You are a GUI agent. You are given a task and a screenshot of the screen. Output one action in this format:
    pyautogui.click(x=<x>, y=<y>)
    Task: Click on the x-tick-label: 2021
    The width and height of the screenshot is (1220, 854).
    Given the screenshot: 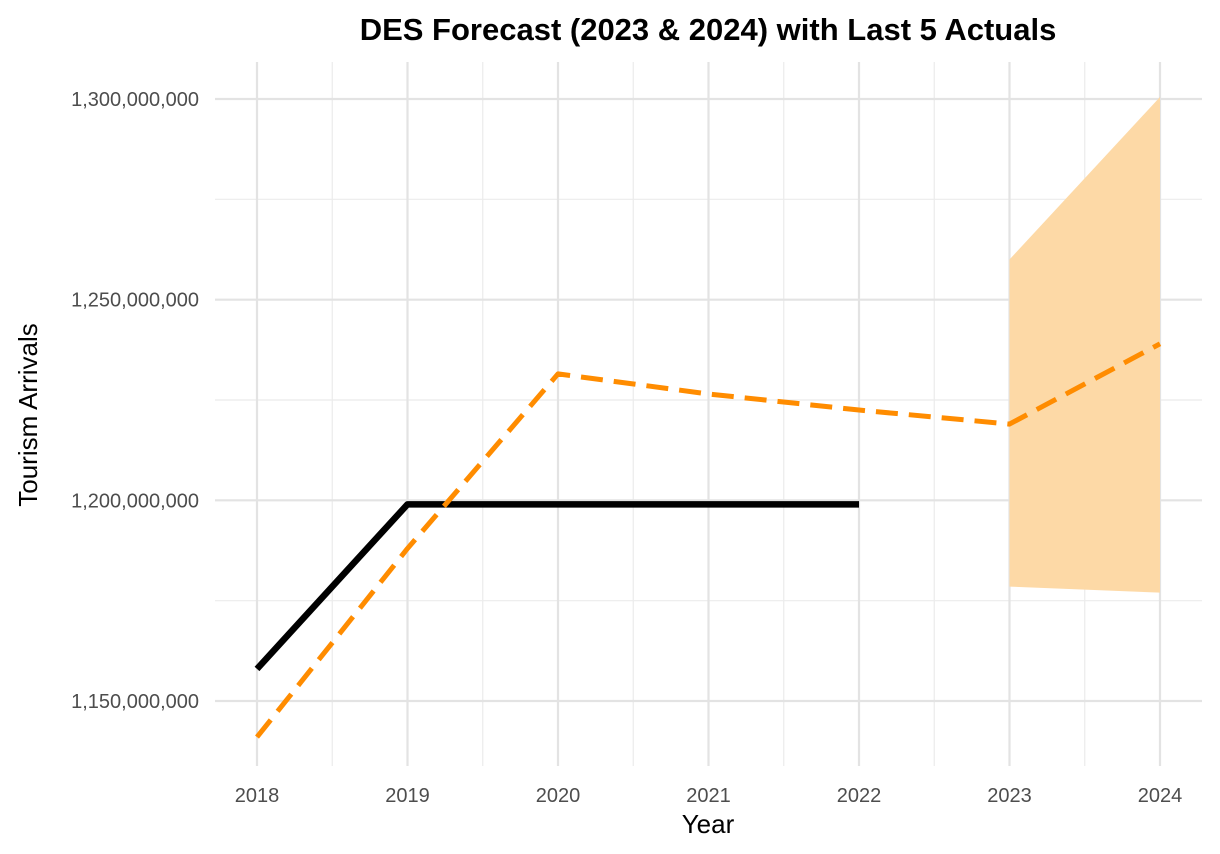 What is the action you would take?
    pyautogui.click(x=708, y=796)
    